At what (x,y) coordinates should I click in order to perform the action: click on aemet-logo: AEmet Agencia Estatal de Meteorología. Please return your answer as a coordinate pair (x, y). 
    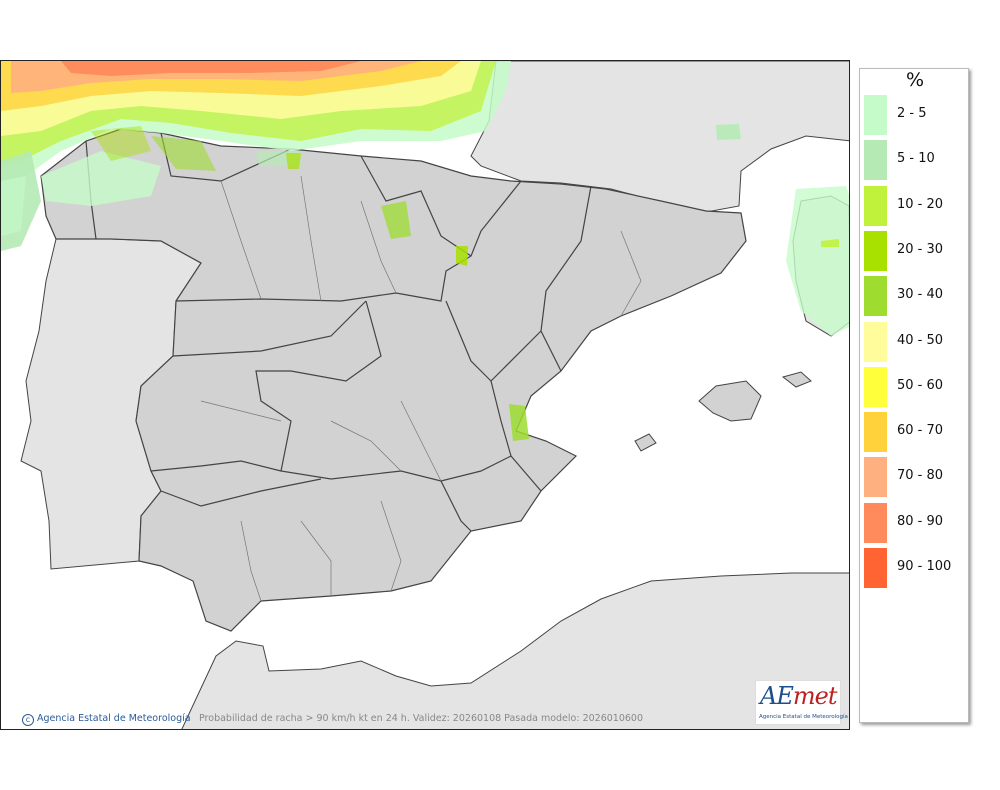
    Looking at the image, I should click on (801, 702).